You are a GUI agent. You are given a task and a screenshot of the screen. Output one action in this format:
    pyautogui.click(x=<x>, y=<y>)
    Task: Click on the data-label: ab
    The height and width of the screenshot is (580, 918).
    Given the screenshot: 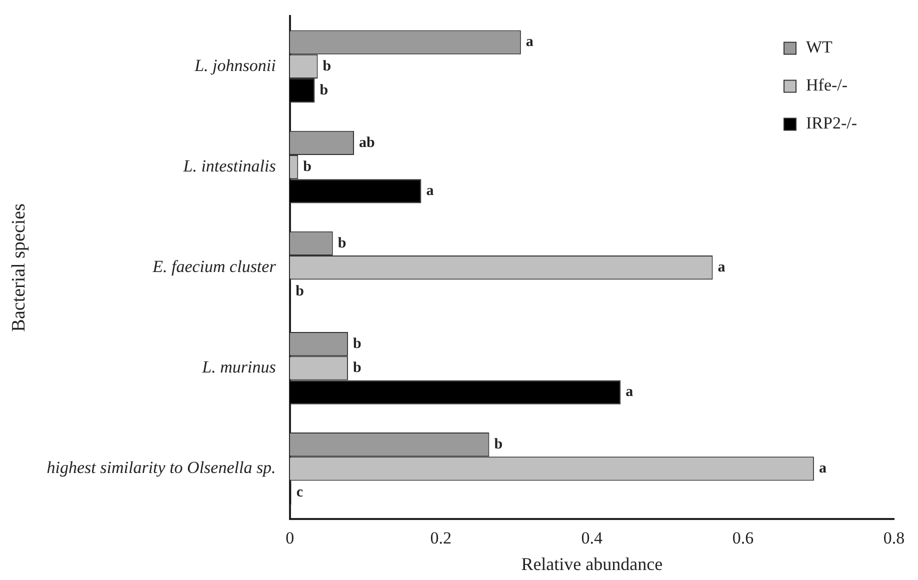 What is the action you would take?
    pyautogui.click(x=367, y=142)
    